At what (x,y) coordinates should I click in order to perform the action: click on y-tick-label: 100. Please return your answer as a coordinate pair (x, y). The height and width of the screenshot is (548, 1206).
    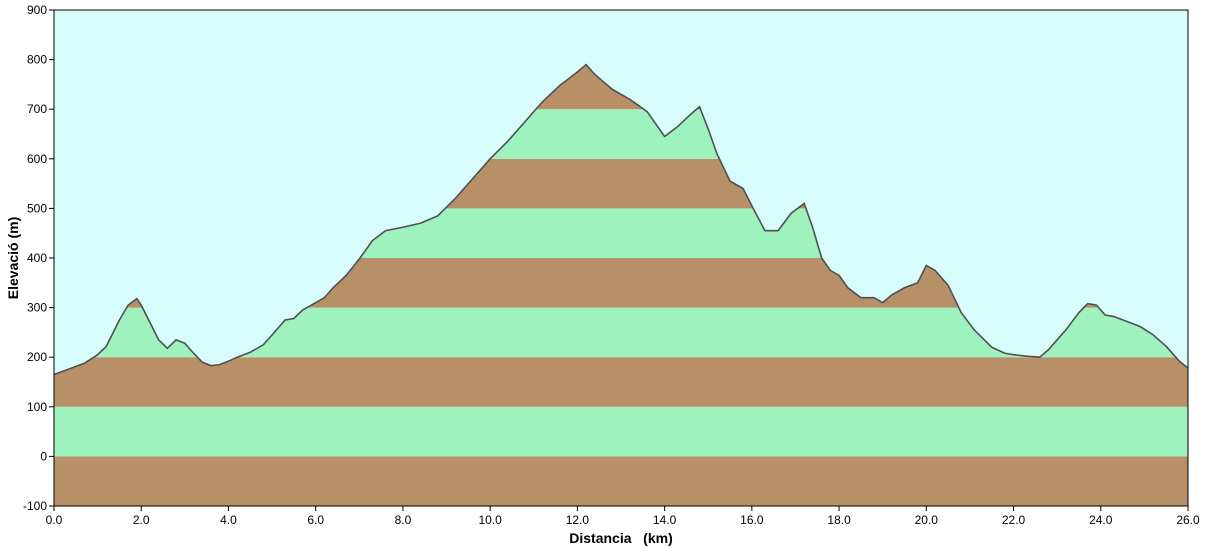
    Looking at the image, I should click on (37, 407).